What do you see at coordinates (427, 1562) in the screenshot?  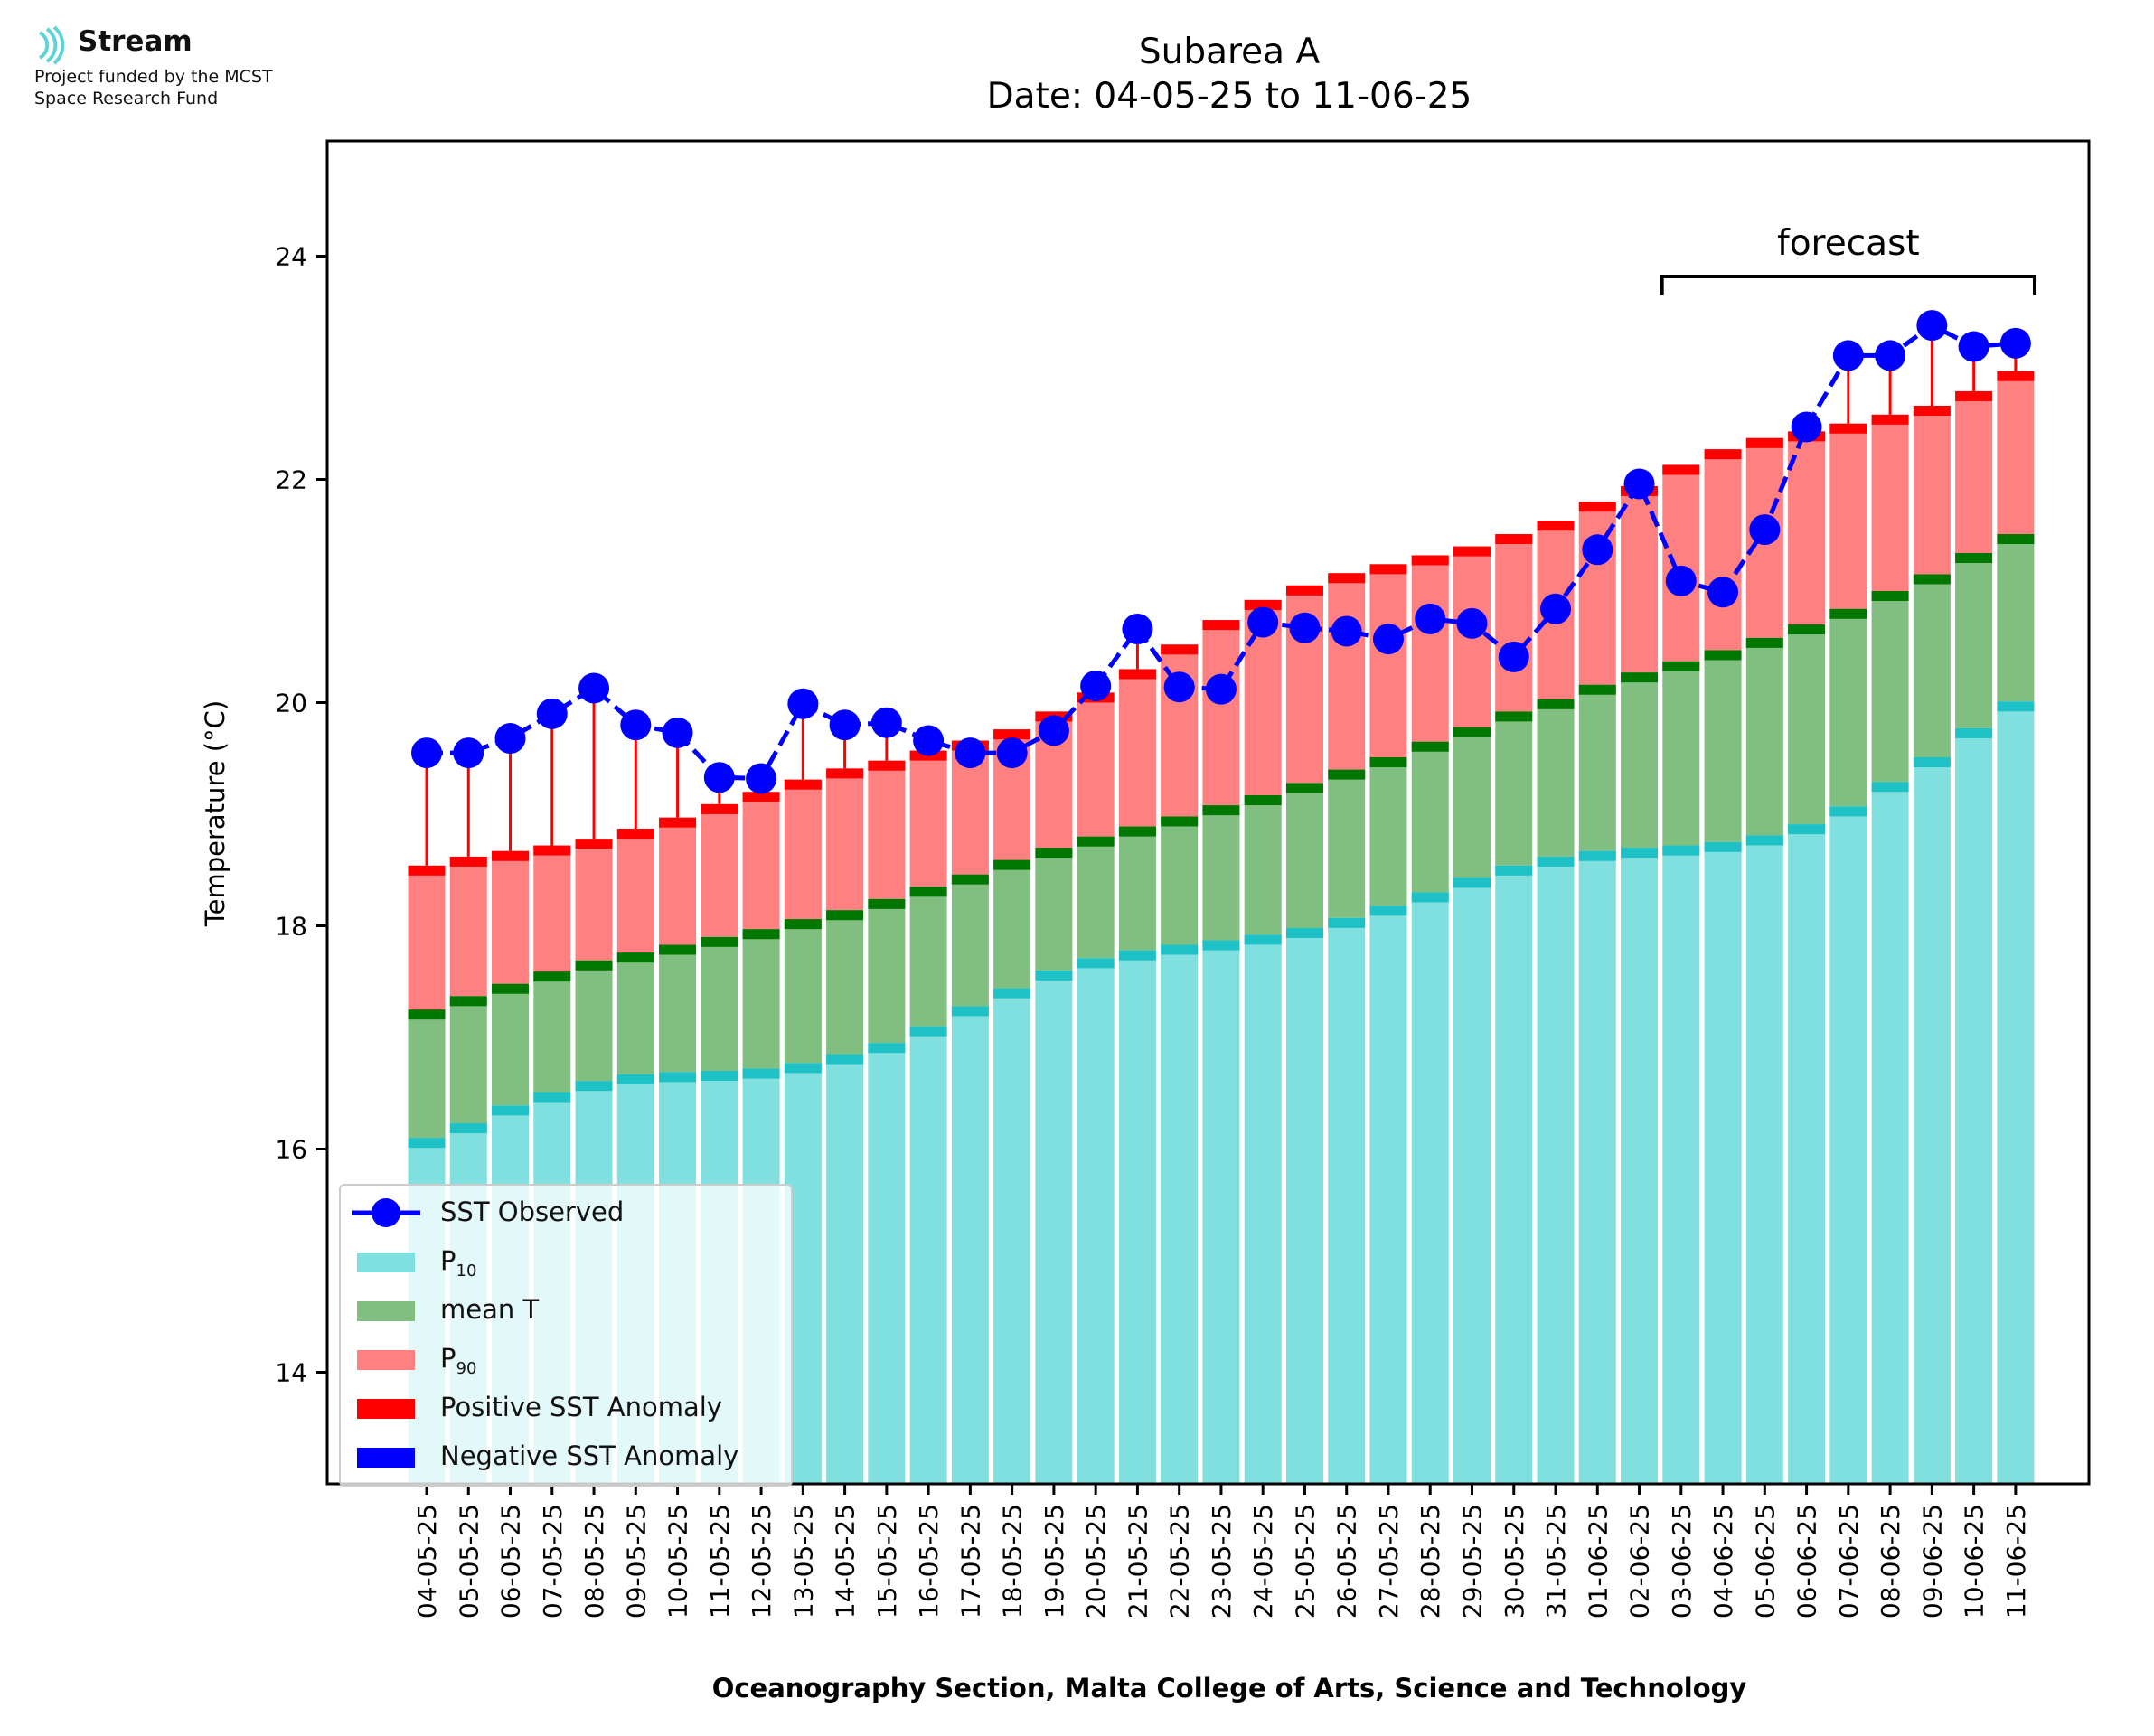 I see `x-tick-label: 04-05-25` at bounding box center [427, 1562].